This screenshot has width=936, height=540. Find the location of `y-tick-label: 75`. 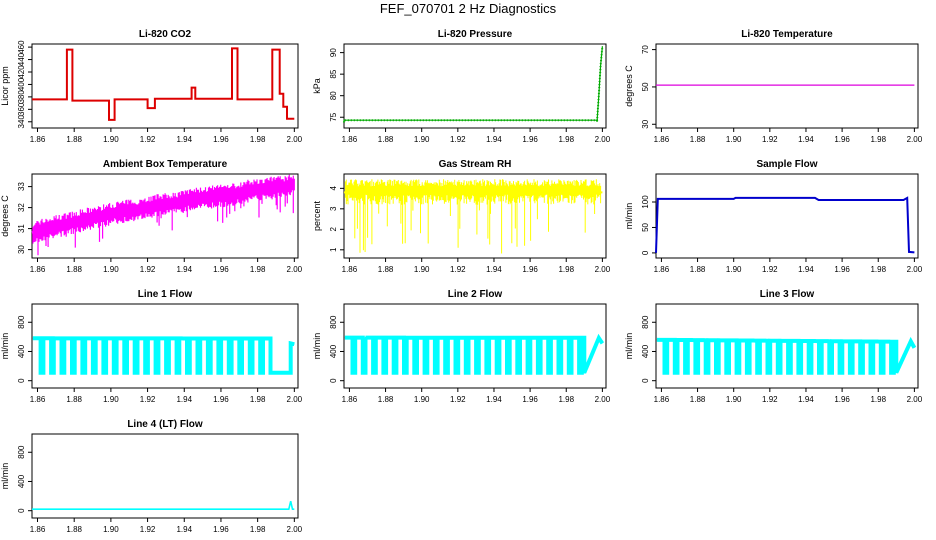

y-tick-label: 75 is located at coordinates (333, 116).